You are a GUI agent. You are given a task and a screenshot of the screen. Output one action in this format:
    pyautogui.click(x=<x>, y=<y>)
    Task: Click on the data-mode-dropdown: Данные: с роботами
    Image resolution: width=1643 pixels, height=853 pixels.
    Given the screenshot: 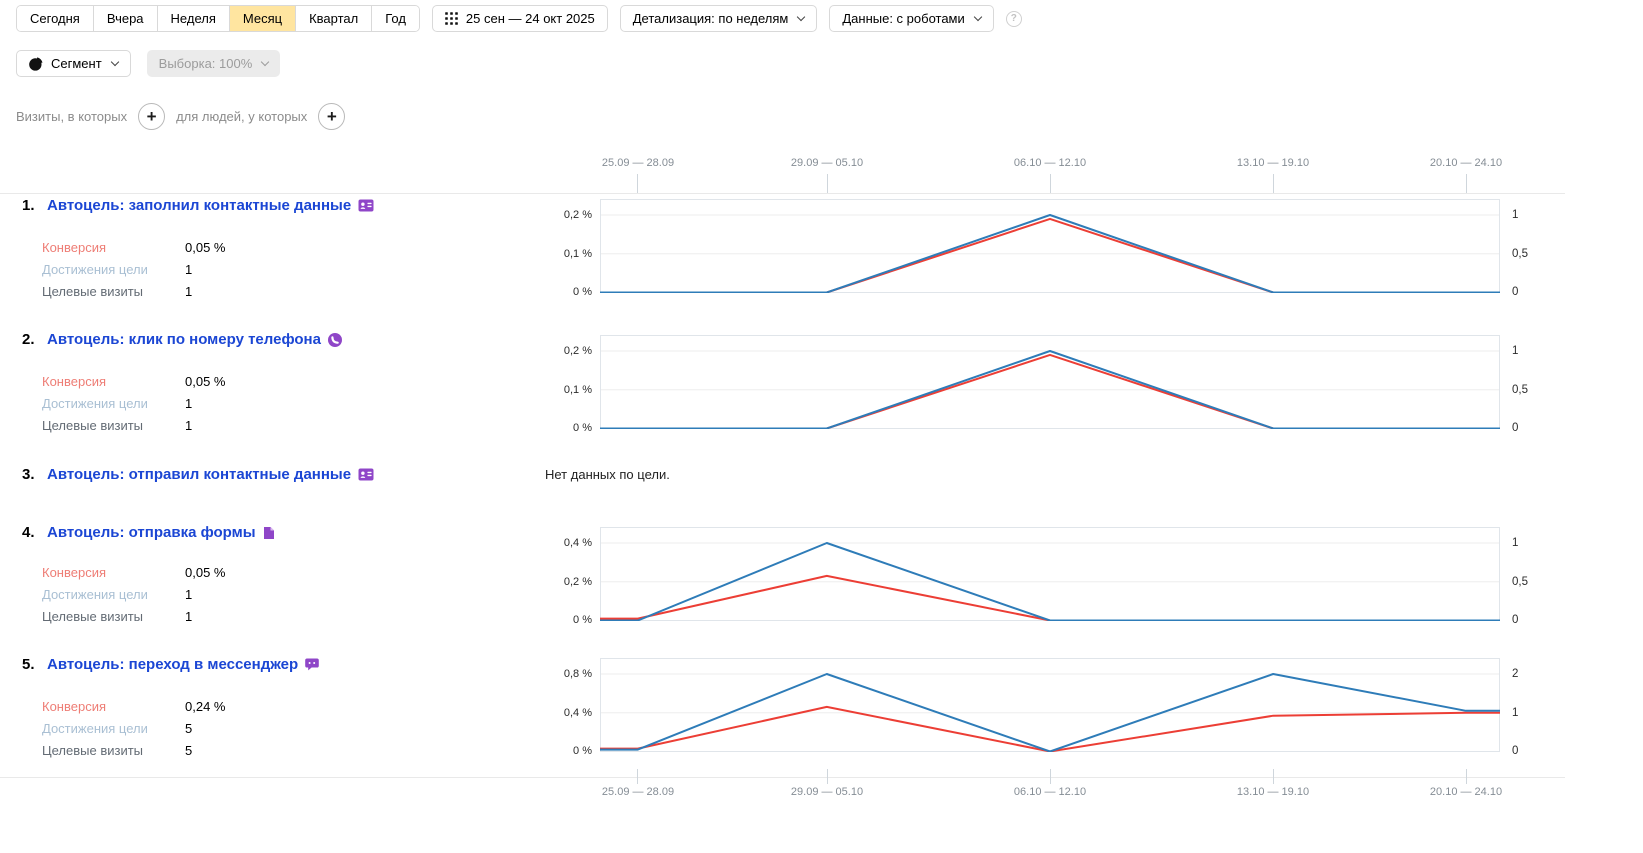 What is the action you would take?
    pyautogui.click(x=911, y=18)
    